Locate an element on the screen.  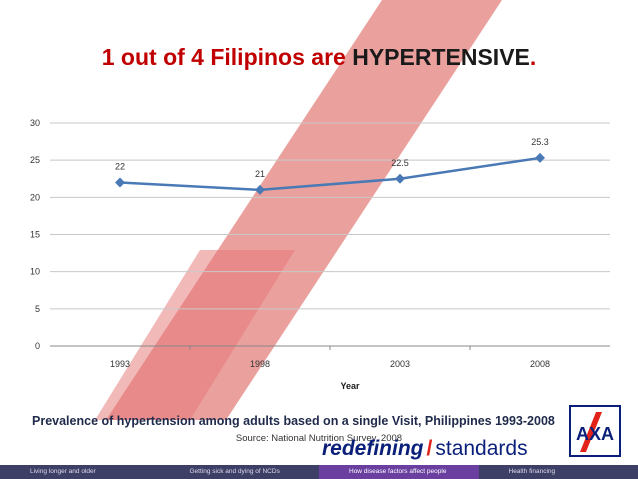
x-tick-label: 2003 is located at coordinates (400, 364).